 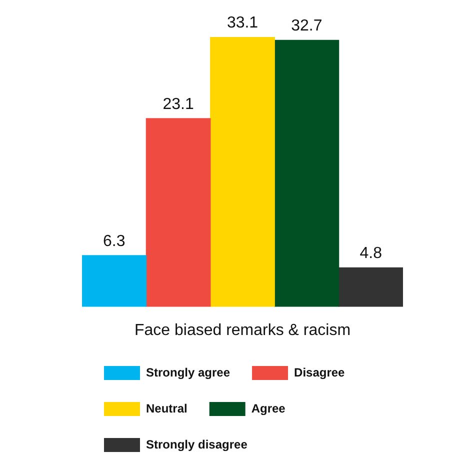 I want to click on data-label: 6.3, so click(x=114, y=241).